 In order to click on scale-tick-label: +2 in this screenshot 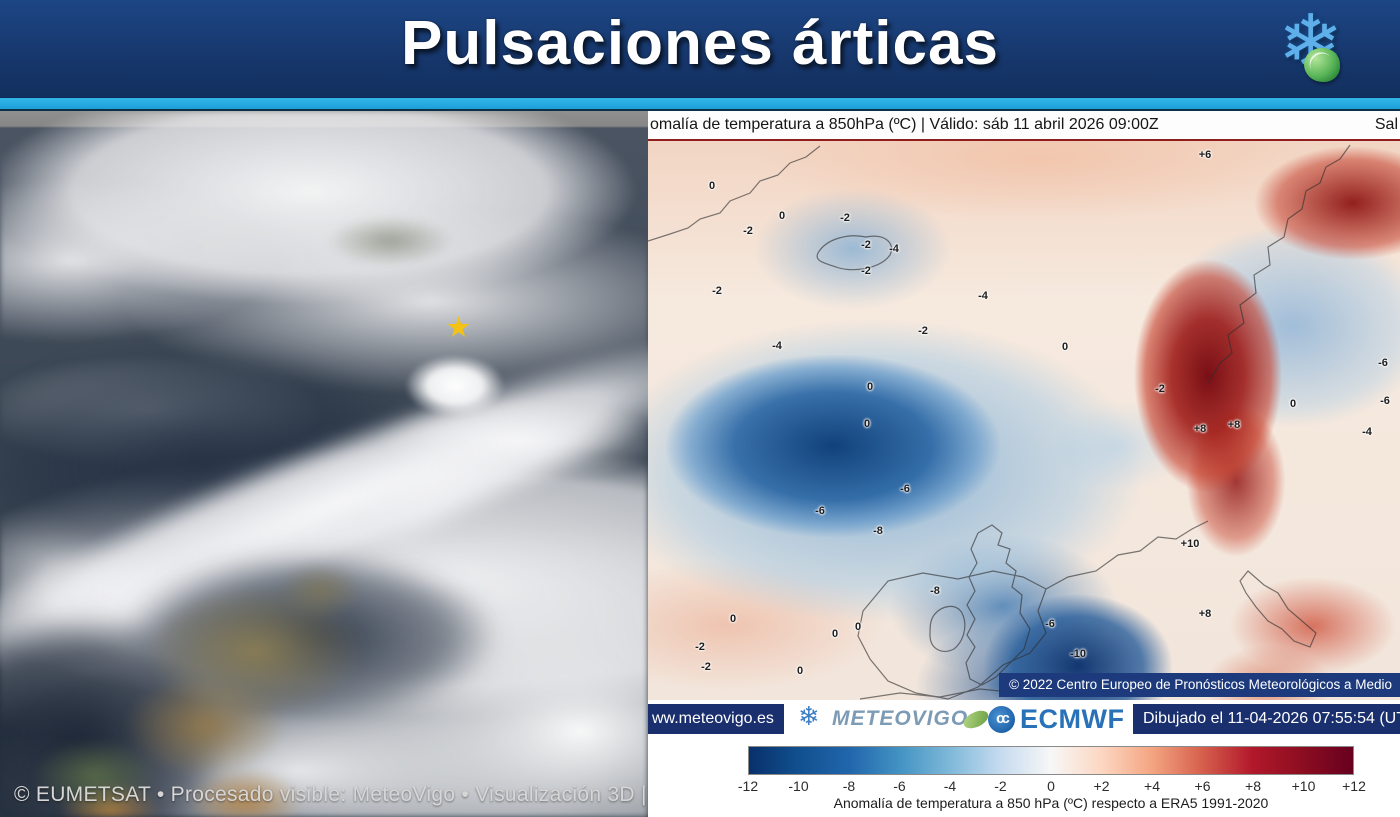, I will do `click(1101, 786)`.